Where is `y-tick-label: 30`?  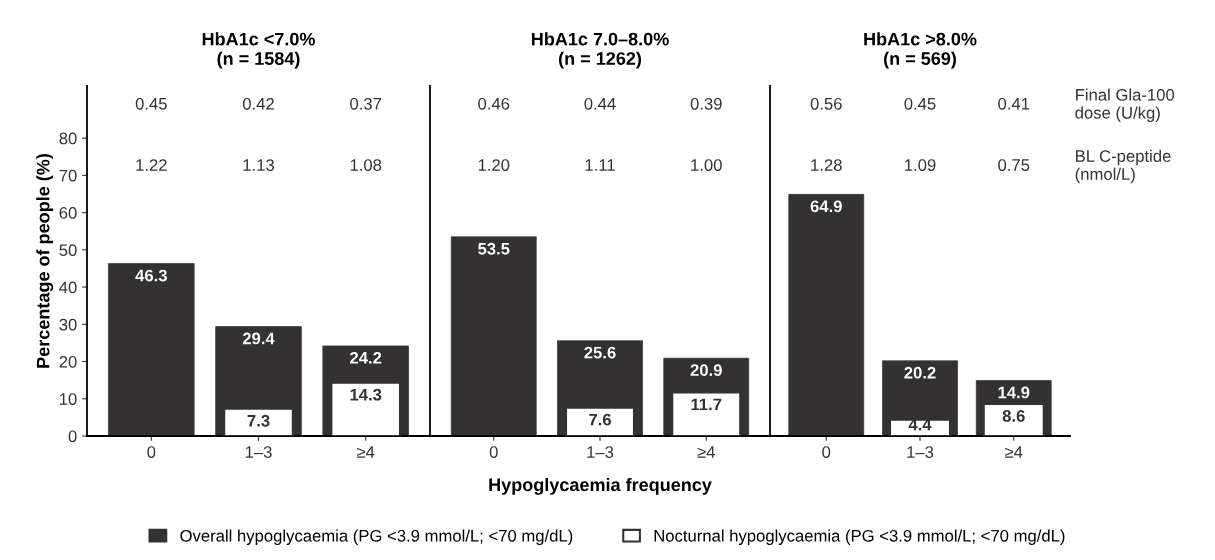 y-tick-label: 30 is located at coordinates (68, 324).